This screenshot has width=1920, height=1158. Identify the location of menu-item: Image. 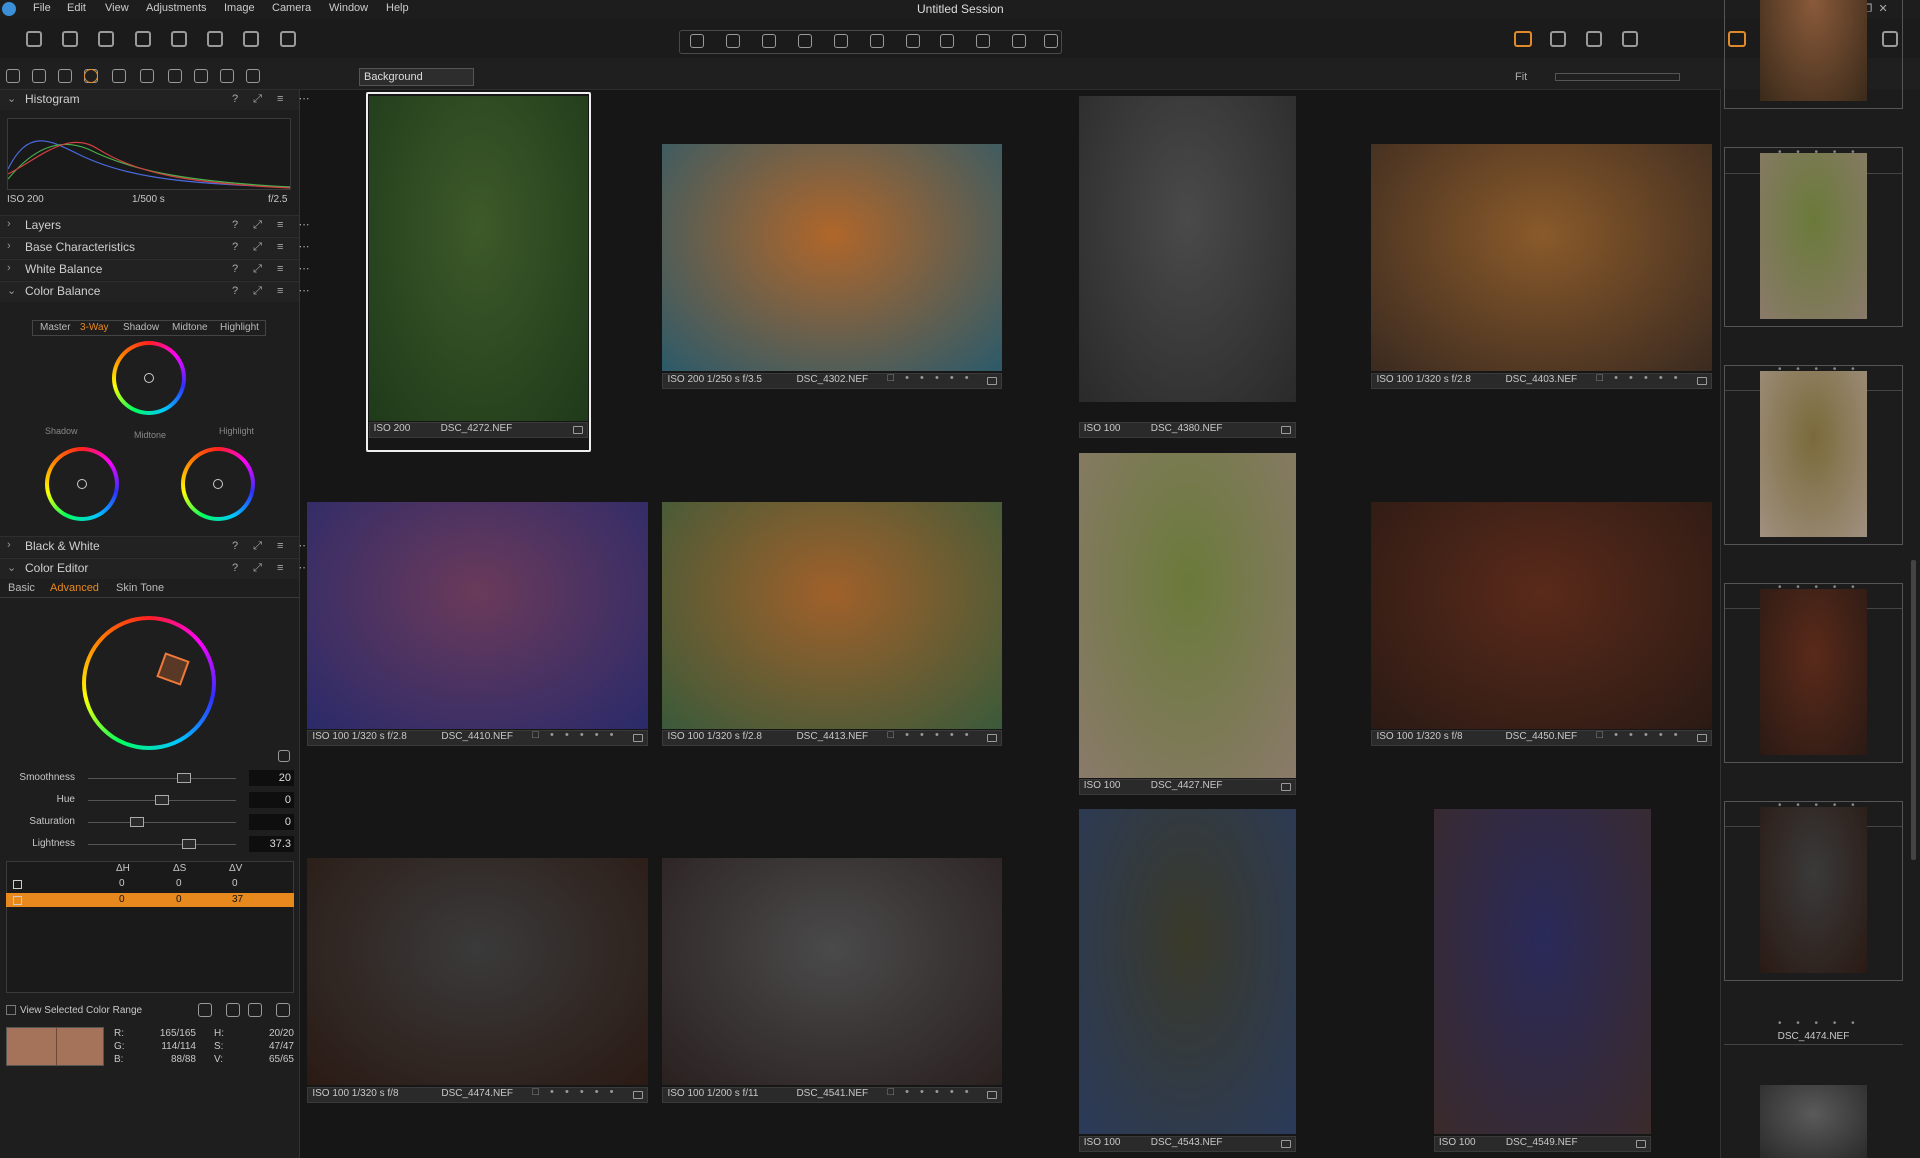
(239, 8).